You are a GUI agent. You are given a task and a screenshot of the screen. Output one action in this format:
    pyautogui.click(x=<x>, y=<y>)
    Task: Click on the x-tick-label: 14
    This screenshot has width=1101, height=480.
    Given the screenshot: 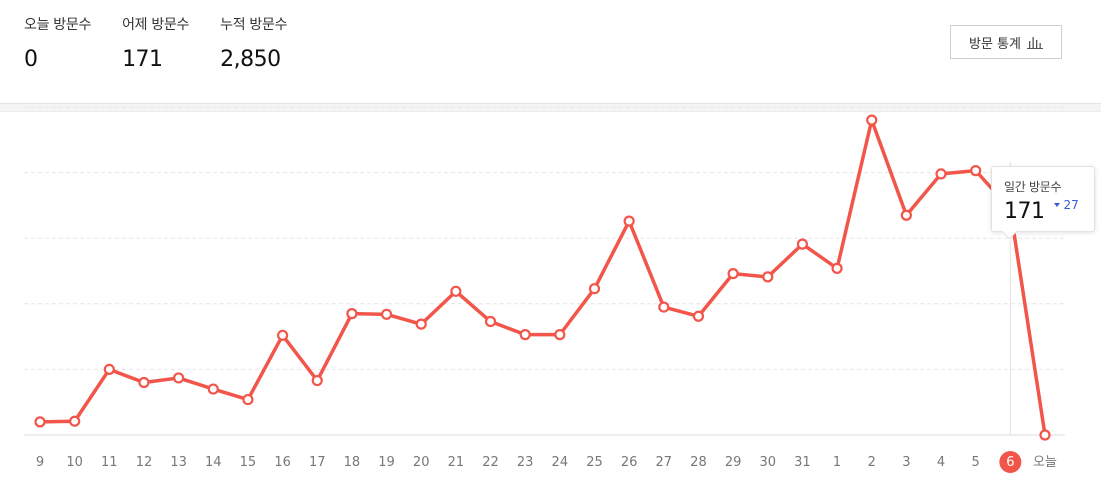 What is the action you would take?
    pyautogui.click(x=213, y=462)
    